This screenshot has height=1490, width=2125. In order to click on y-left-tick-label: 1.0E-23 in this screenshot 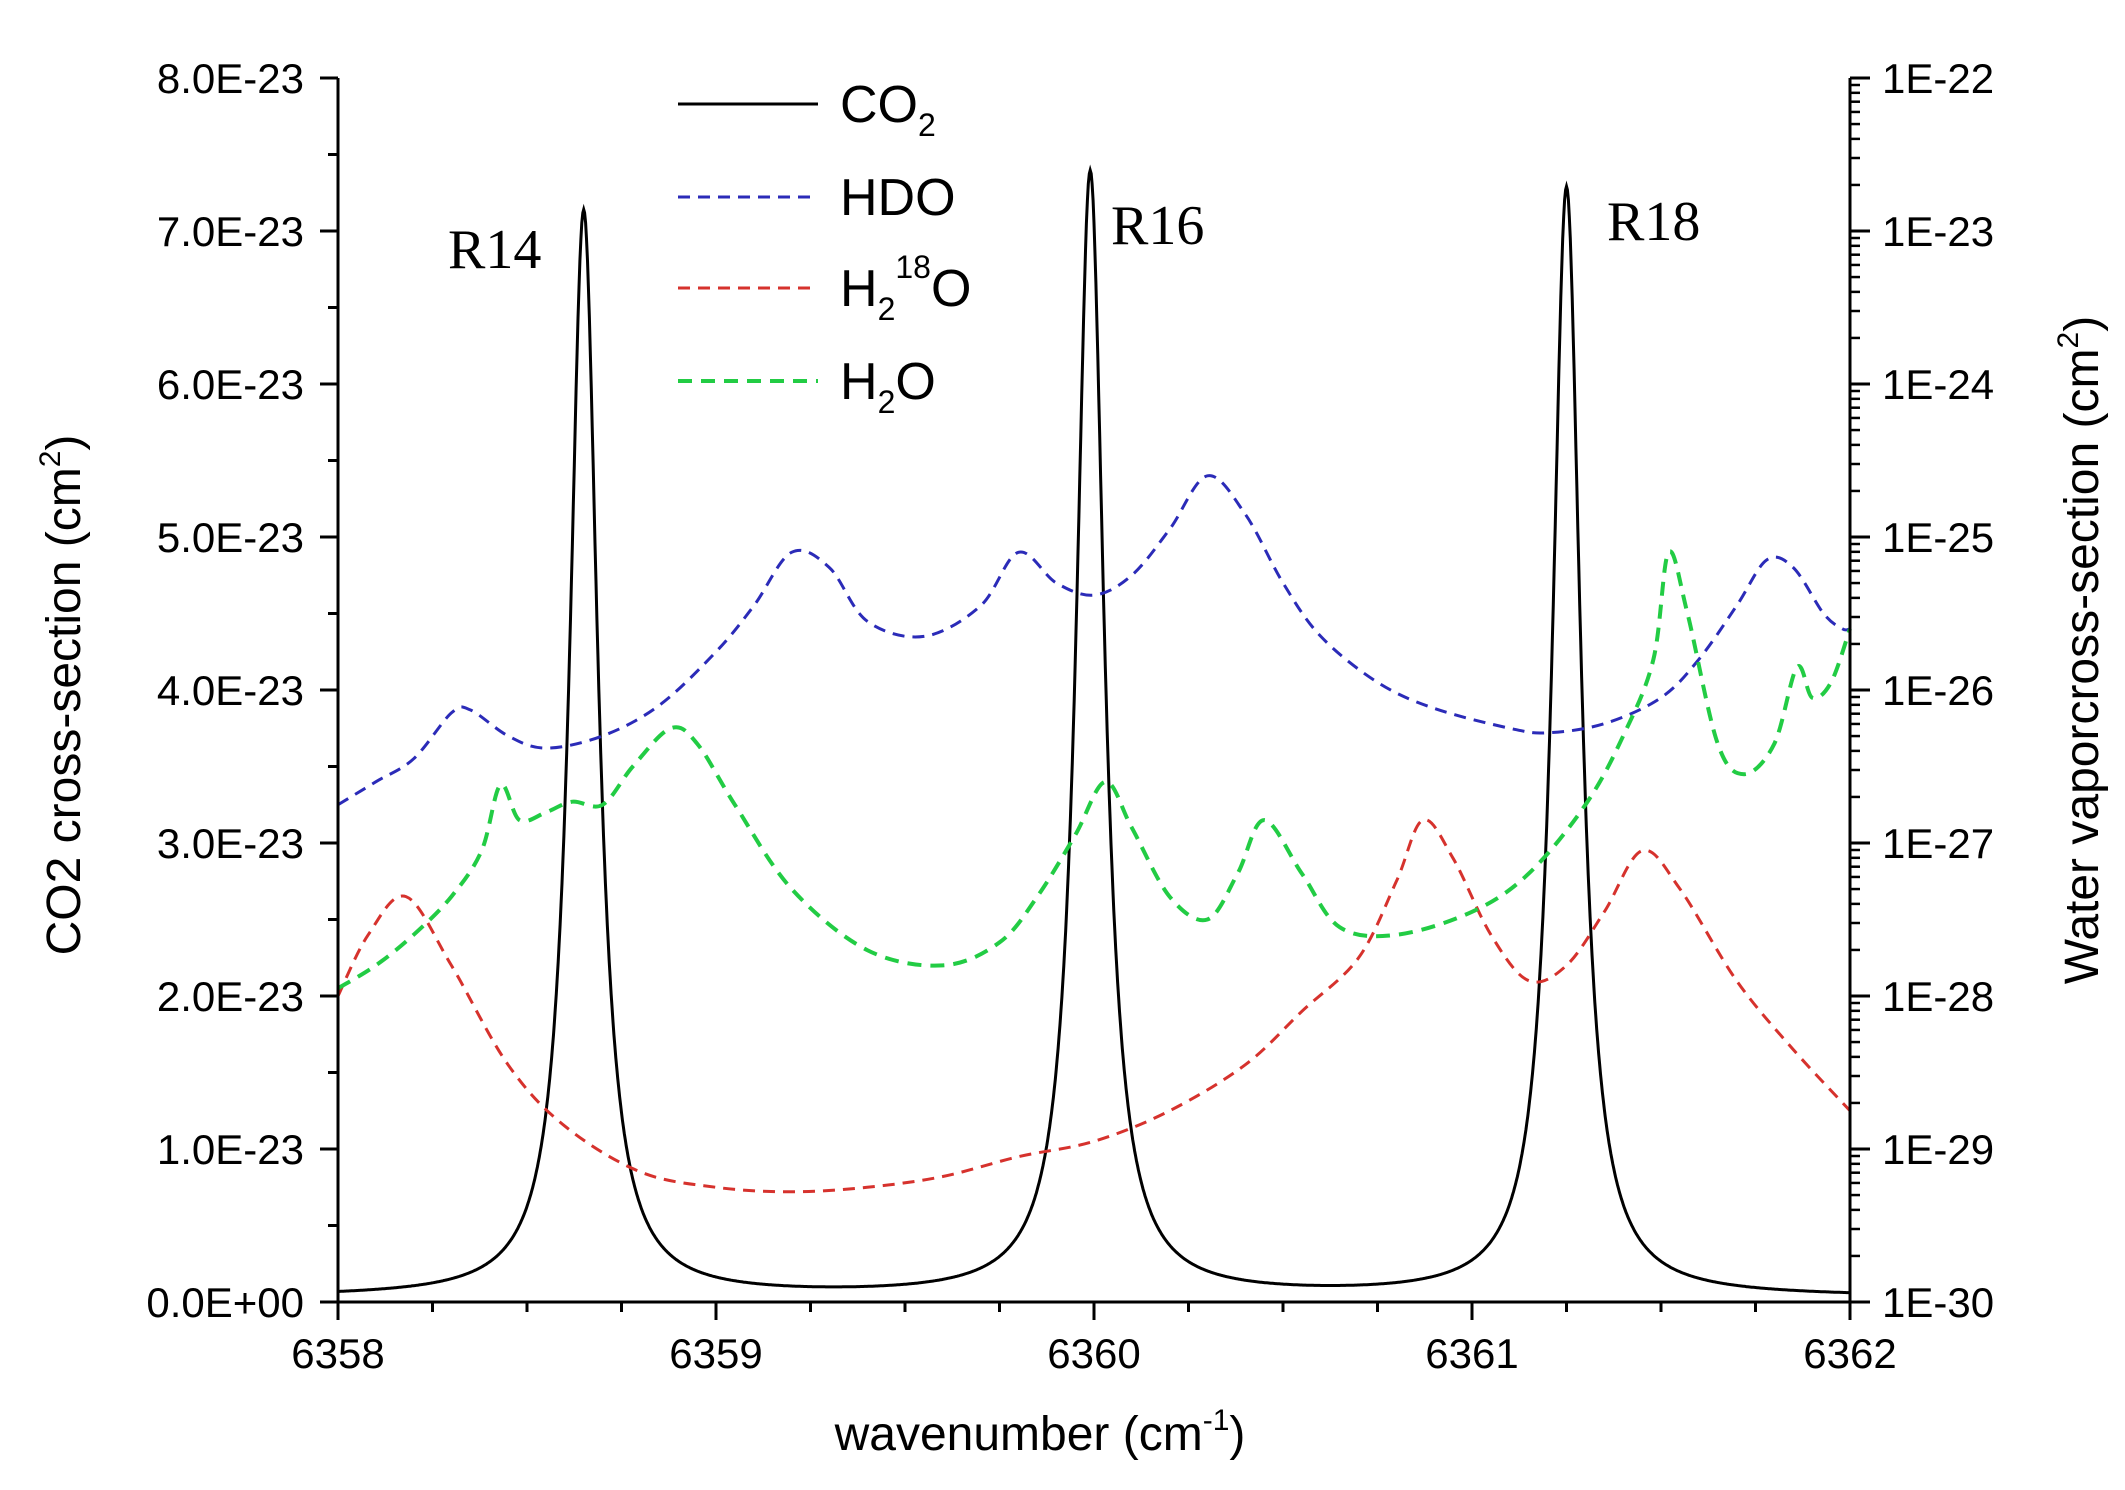, I will do `click(230, 1149)`.